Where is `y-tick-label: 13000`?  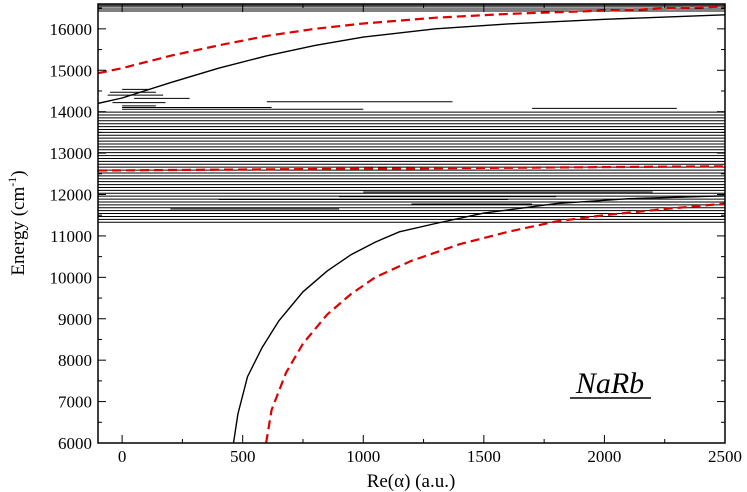 y-tick-label: 13000 is located at coordinates (71, 153).